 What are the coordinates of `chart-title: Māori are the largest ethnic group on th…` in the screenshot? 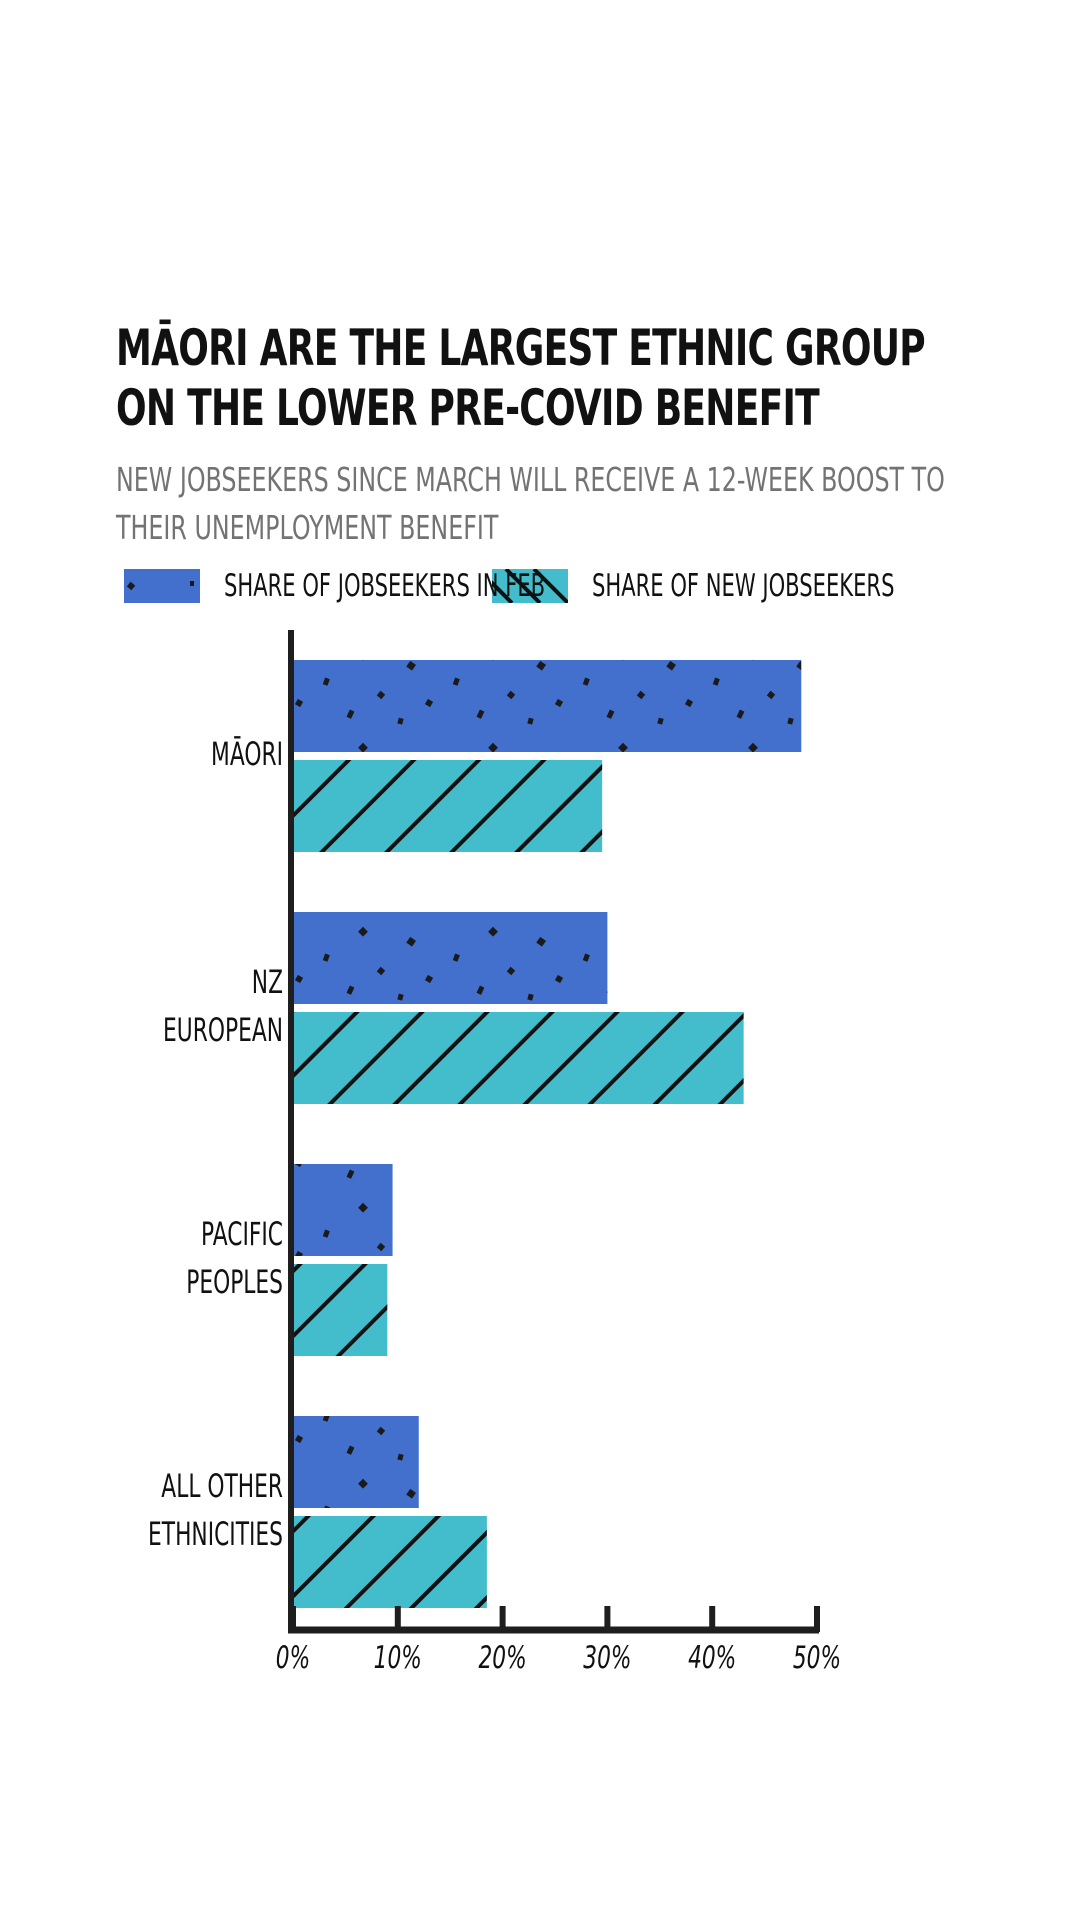 It's located at (521, 378).